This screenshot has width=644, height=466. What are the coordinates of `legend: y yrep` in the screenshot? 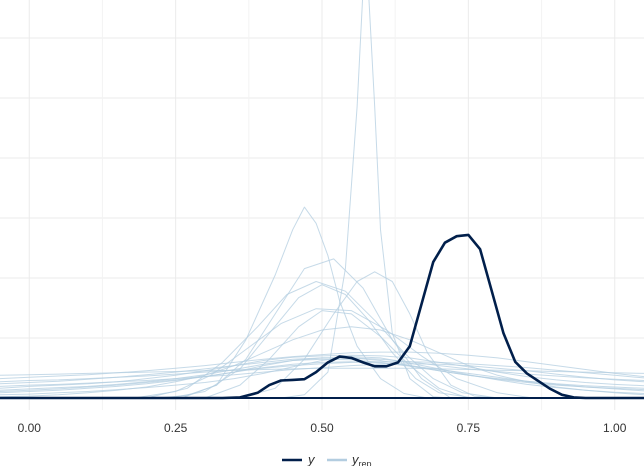 It's located at (327, 459).